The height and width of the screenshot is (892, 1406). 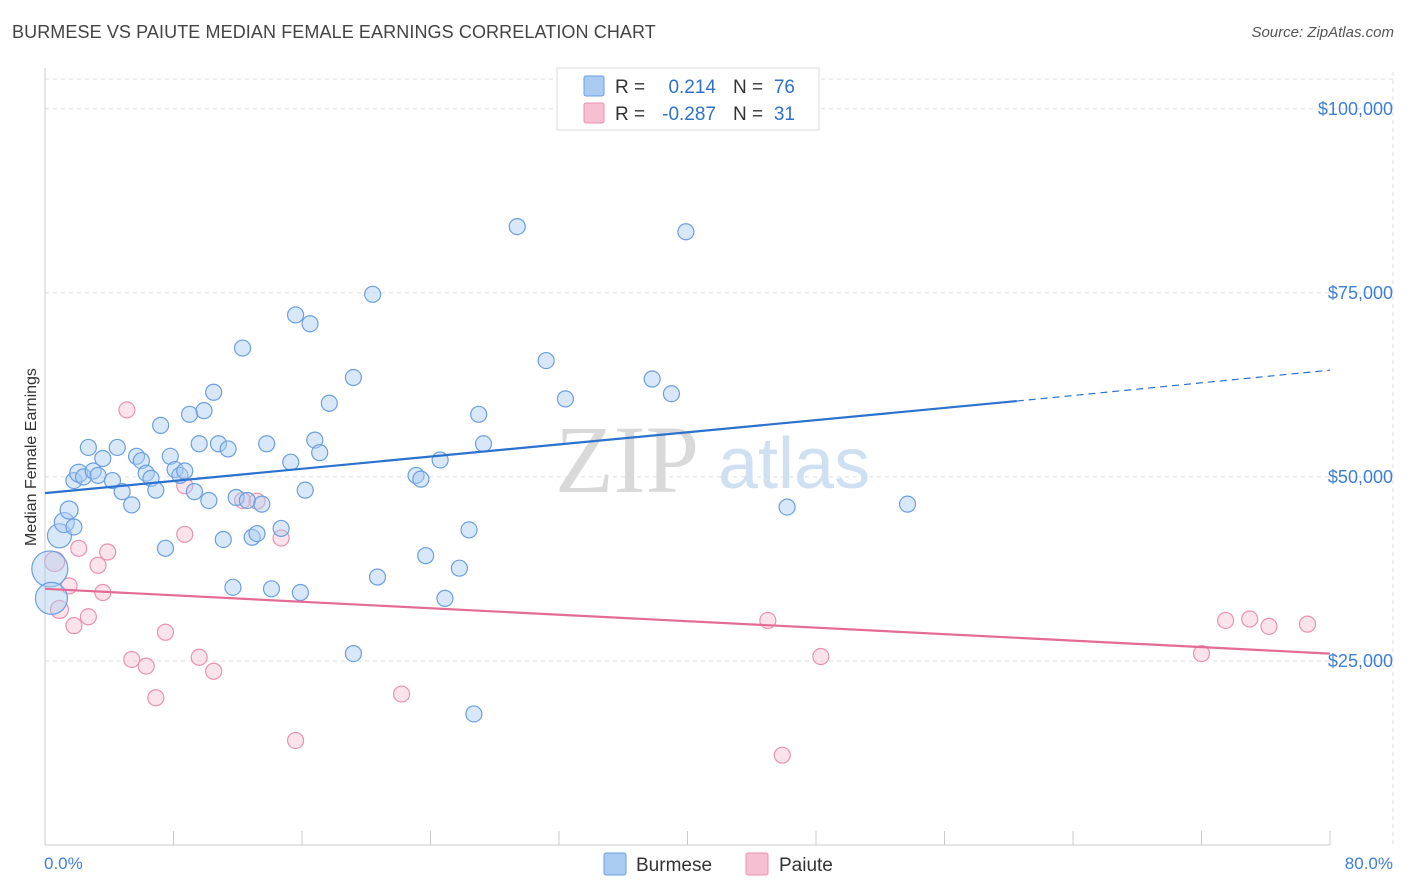 What do you see at coordinates (1360, 477) in the screenshot?
I see `y-tick-label-1: $50,000` at bounding box center [1360, 477].